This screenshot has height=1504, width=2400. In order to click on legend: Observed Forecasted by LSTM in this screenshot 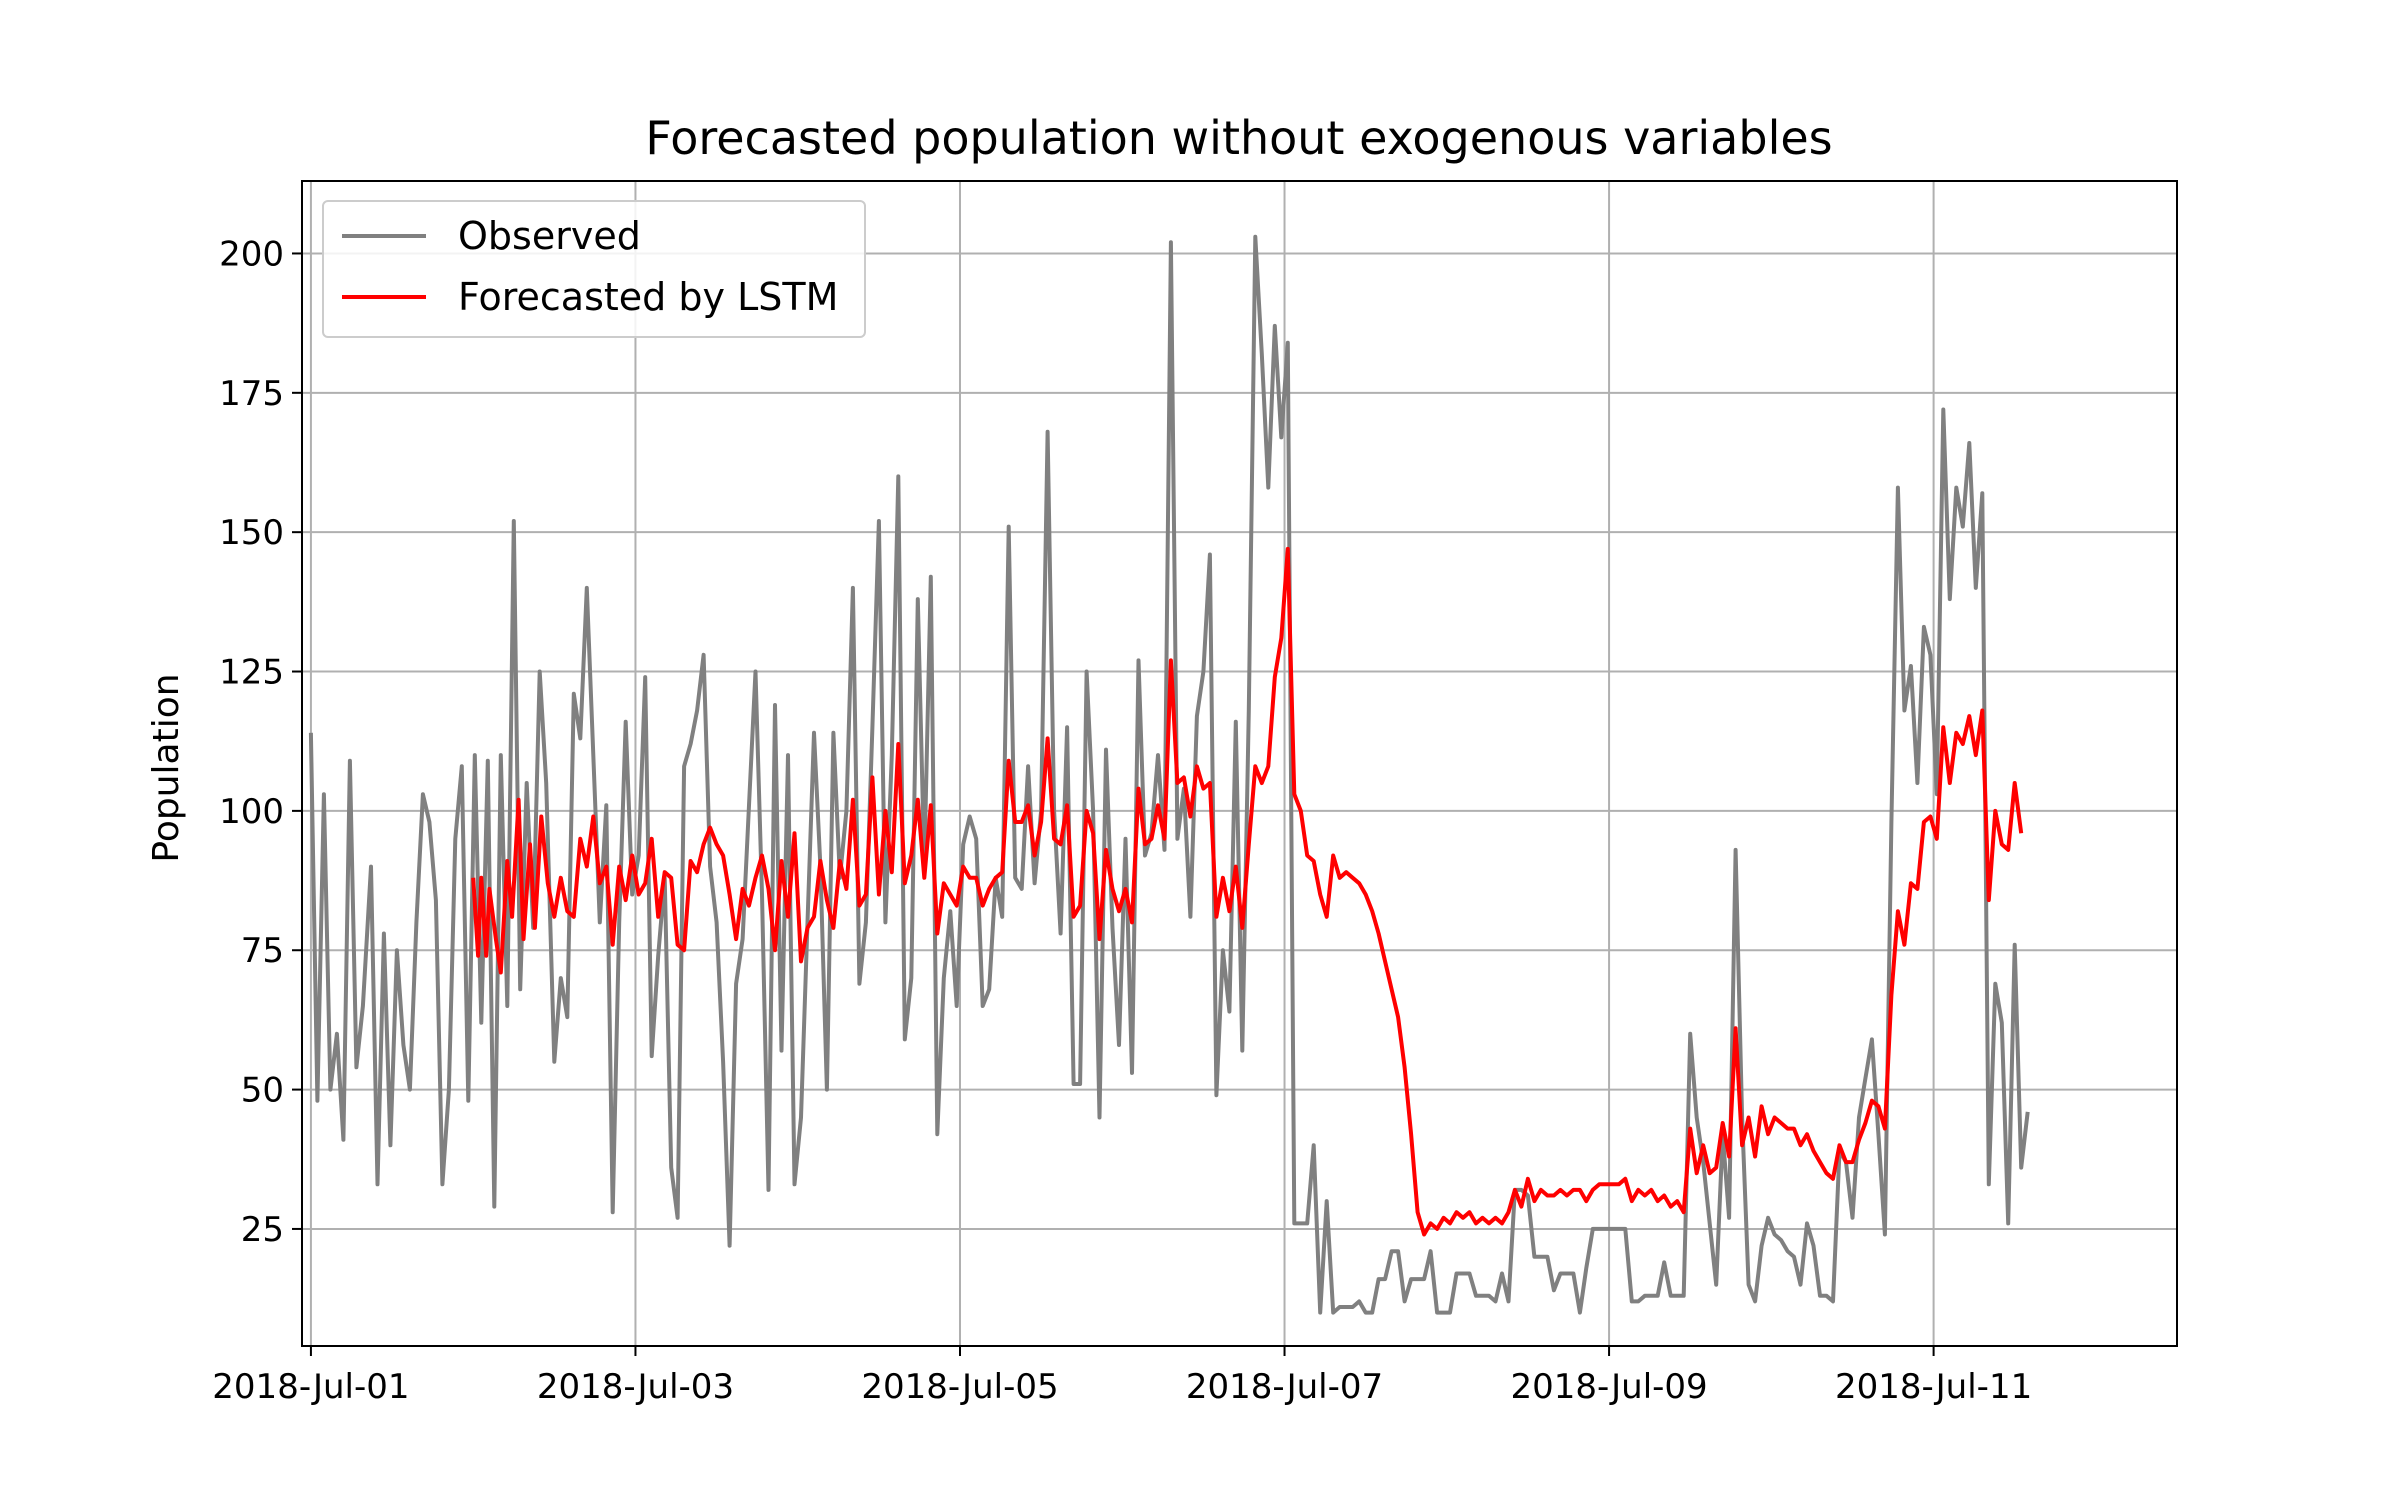, I will do `click(594, 269)`.